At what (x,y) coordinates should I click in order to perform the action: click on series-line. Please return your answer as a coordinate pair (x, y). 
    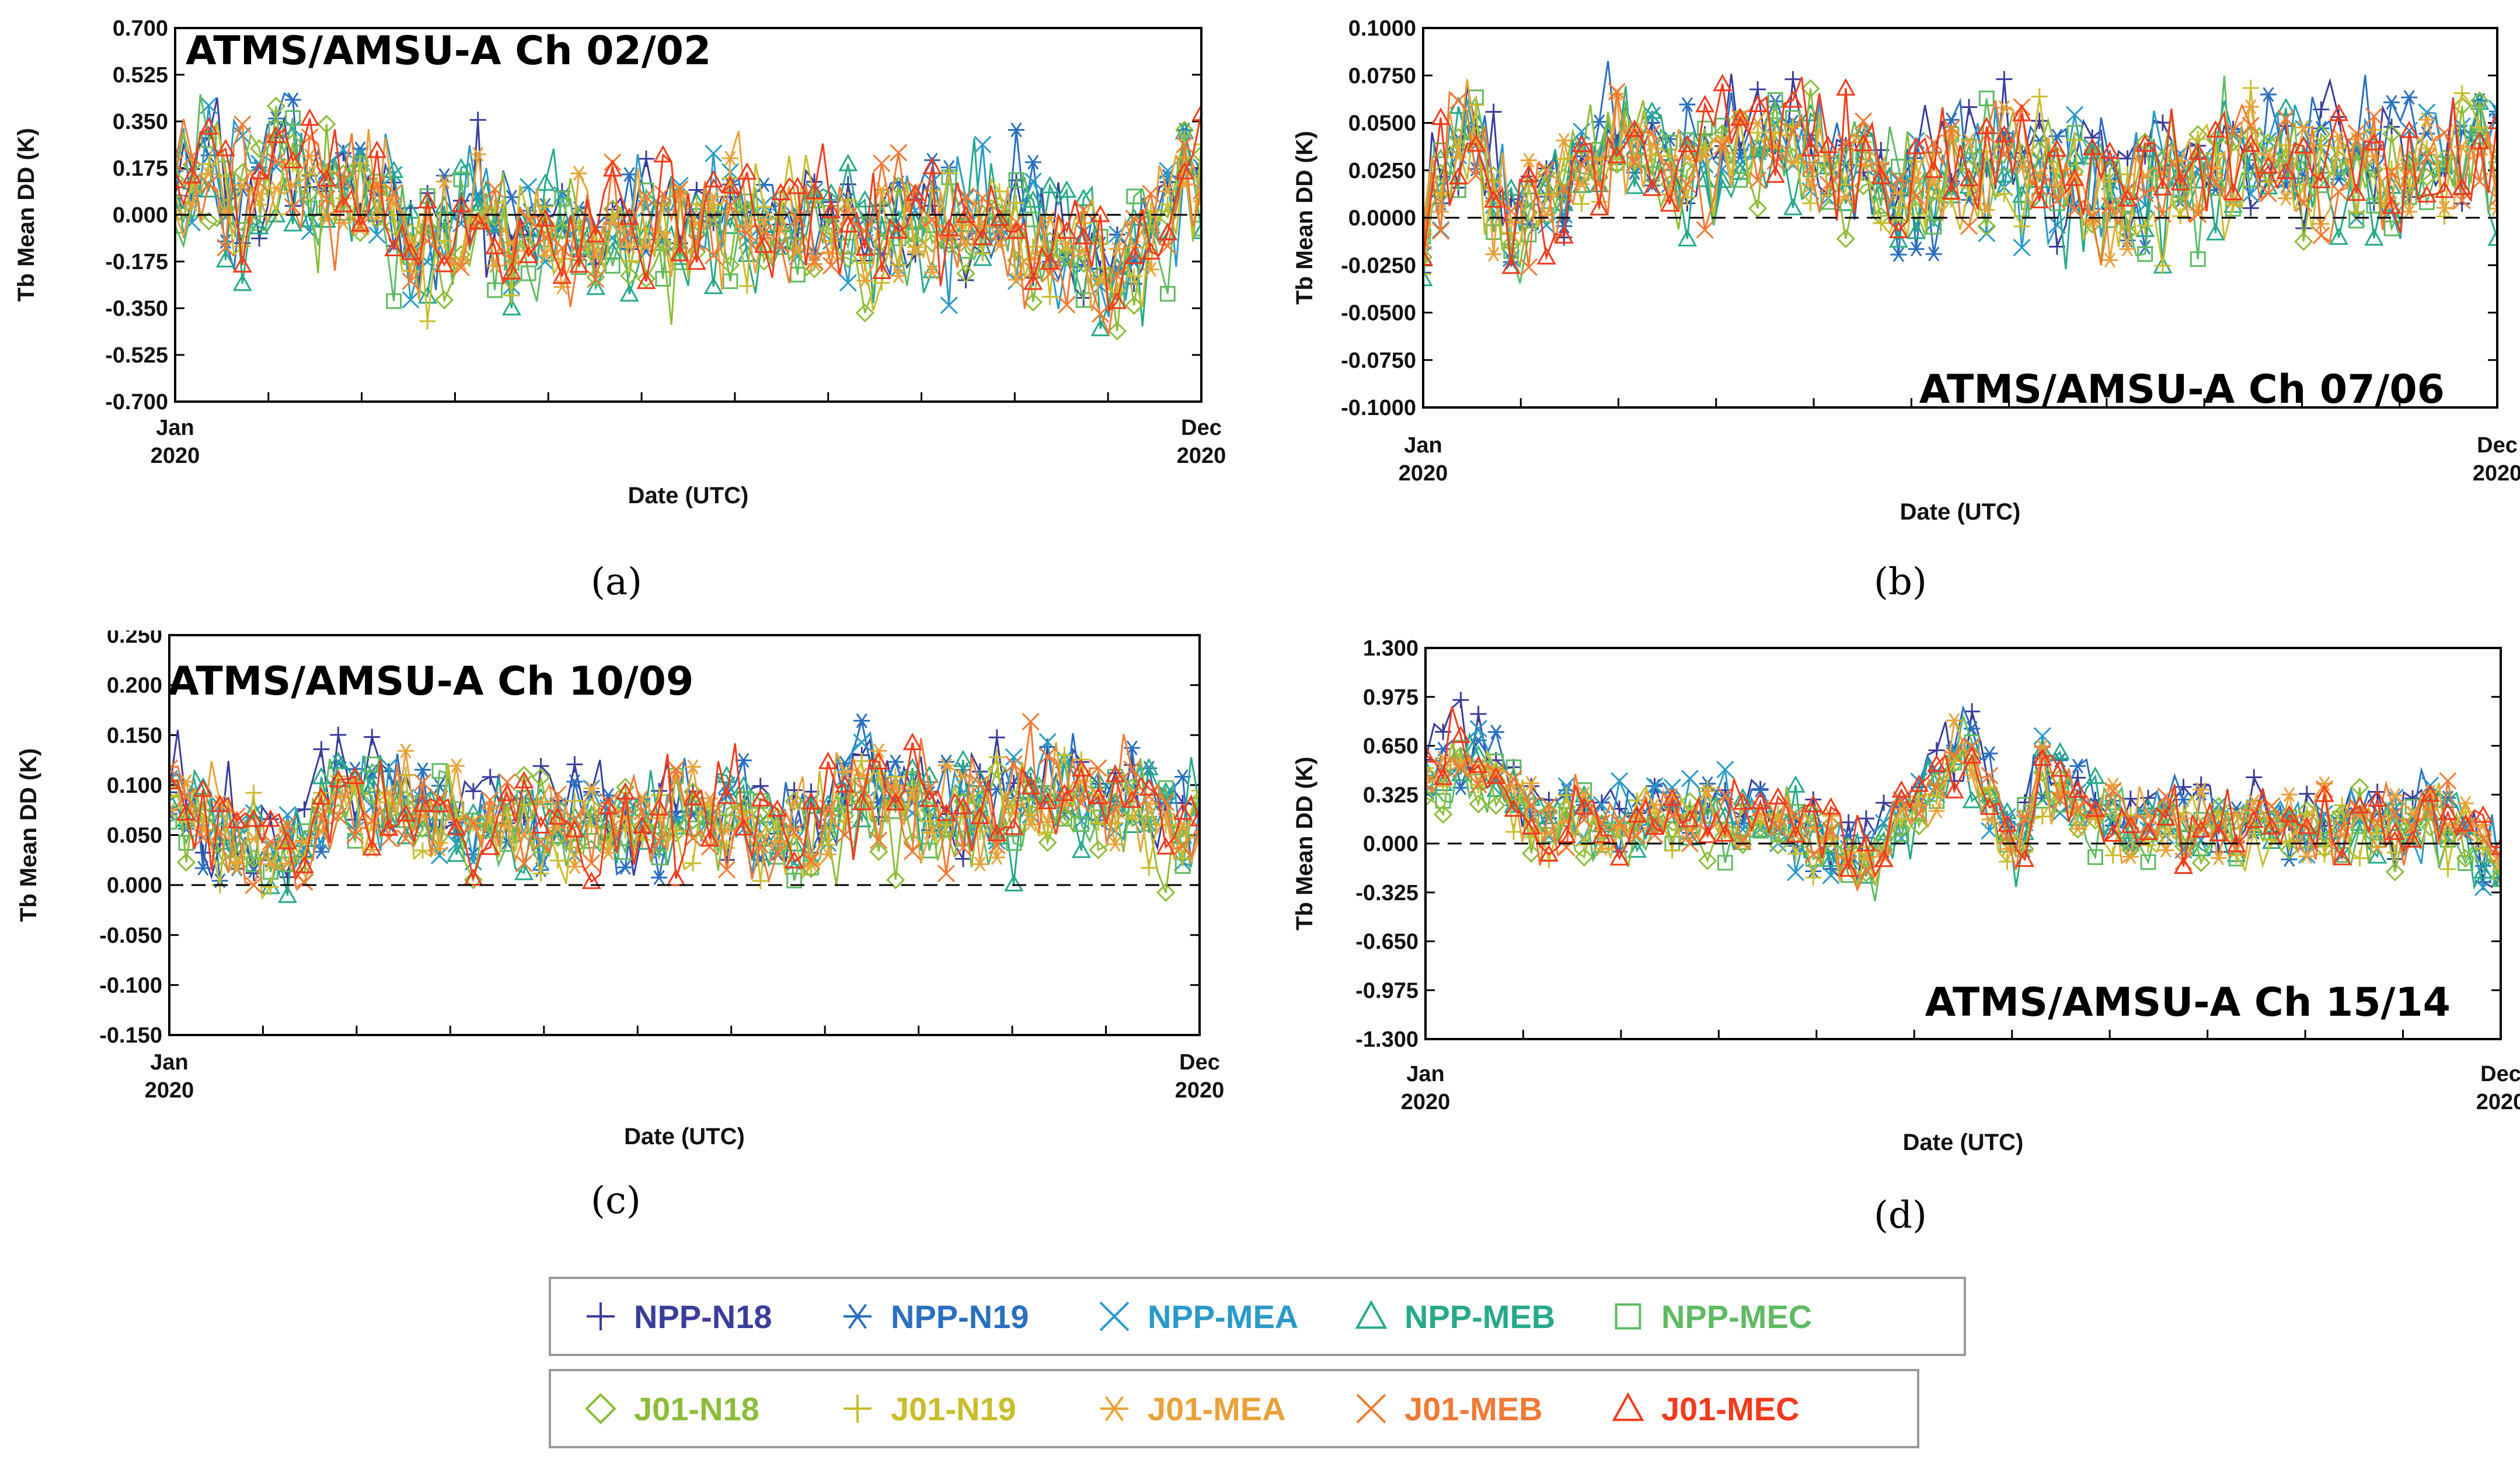
    Looking at the image, I should click on (1963, 792).